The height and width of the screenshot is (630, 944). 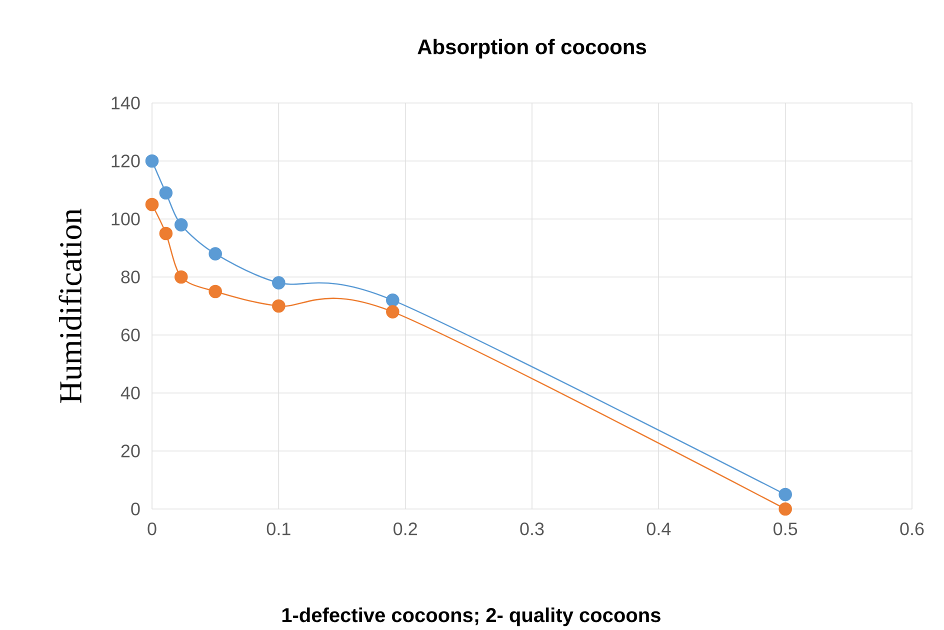 What do you see at coordinates (130, 277) in the screenshot?
I see `y-tick-label: 80` at bounding box center [130, 277].